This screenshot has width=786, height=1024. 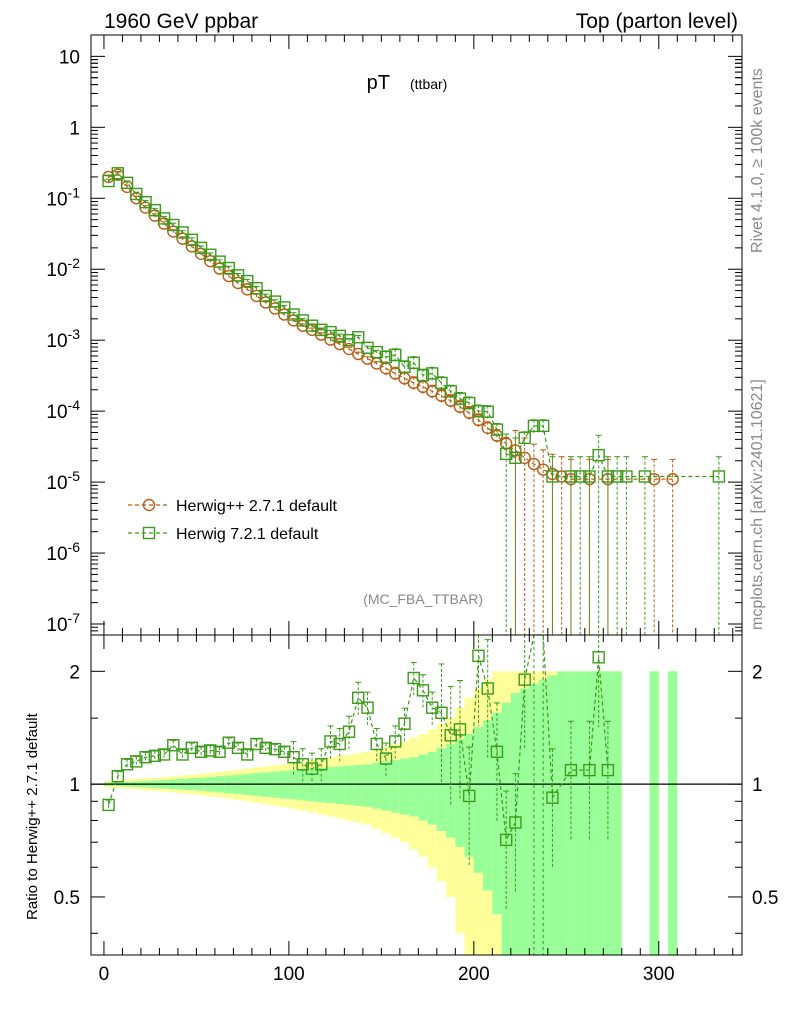 What do you see at coordinates (257, 506) in the screenshot?
I see `legend-entry: Herwig++ 2.7.1 default` at bounding box center [257, 506].